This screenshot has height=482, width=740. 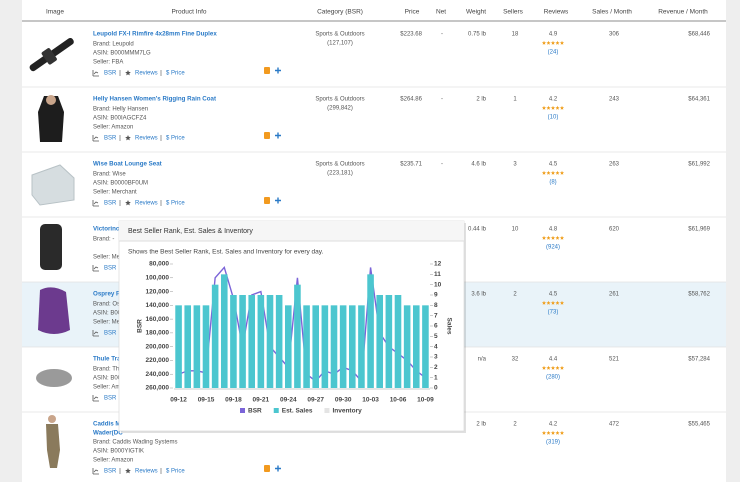 I want to click on column-header: Revenue / Month, so click(x=683, y=12).